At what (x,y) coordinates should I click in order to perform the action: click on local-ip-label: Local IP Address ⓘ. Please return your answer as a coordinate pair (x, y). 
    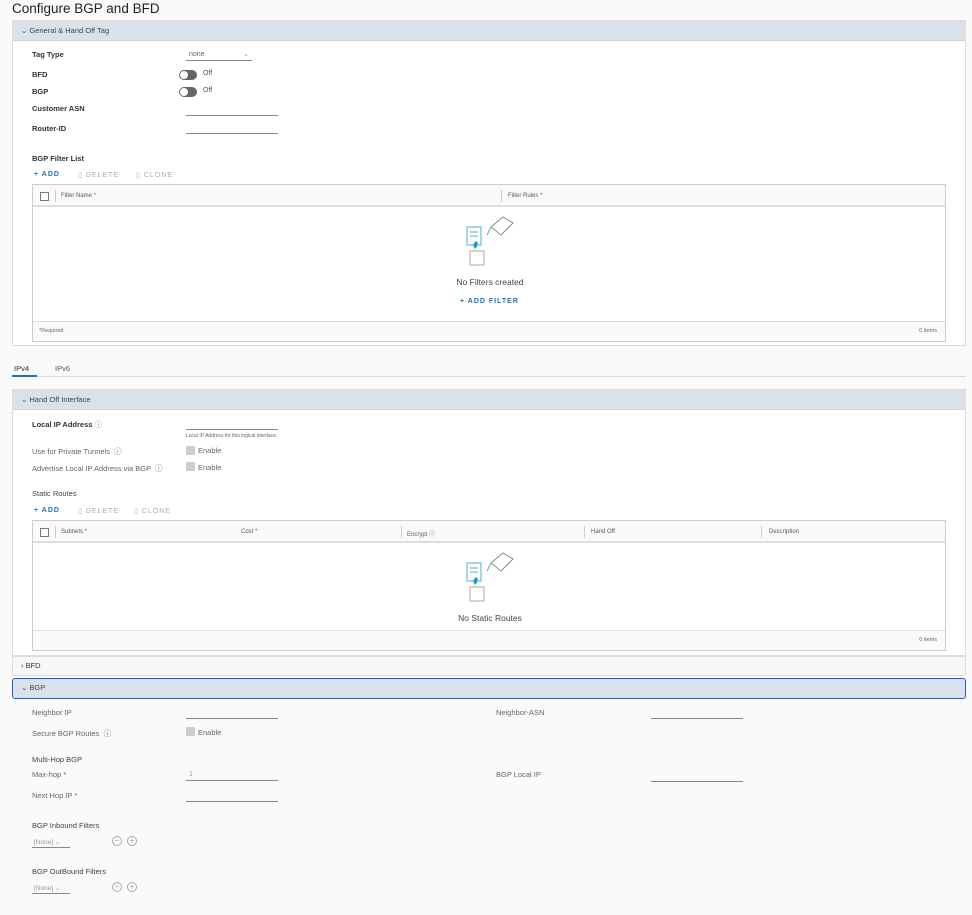
    Looking at the image, I should click on (67, 424).